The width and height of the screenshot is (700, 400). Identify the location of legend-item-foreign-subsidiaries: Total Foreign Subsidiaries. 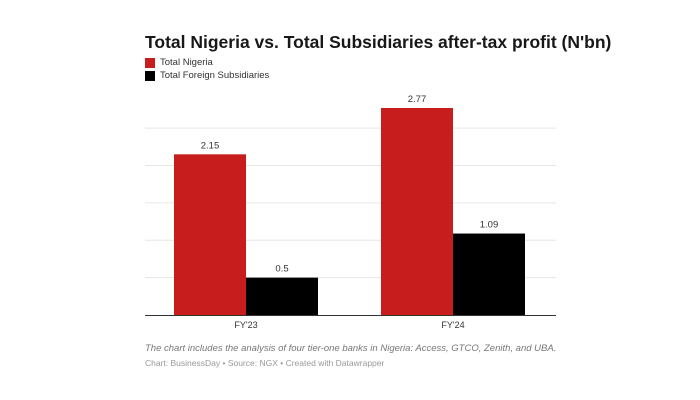
(207, 75).